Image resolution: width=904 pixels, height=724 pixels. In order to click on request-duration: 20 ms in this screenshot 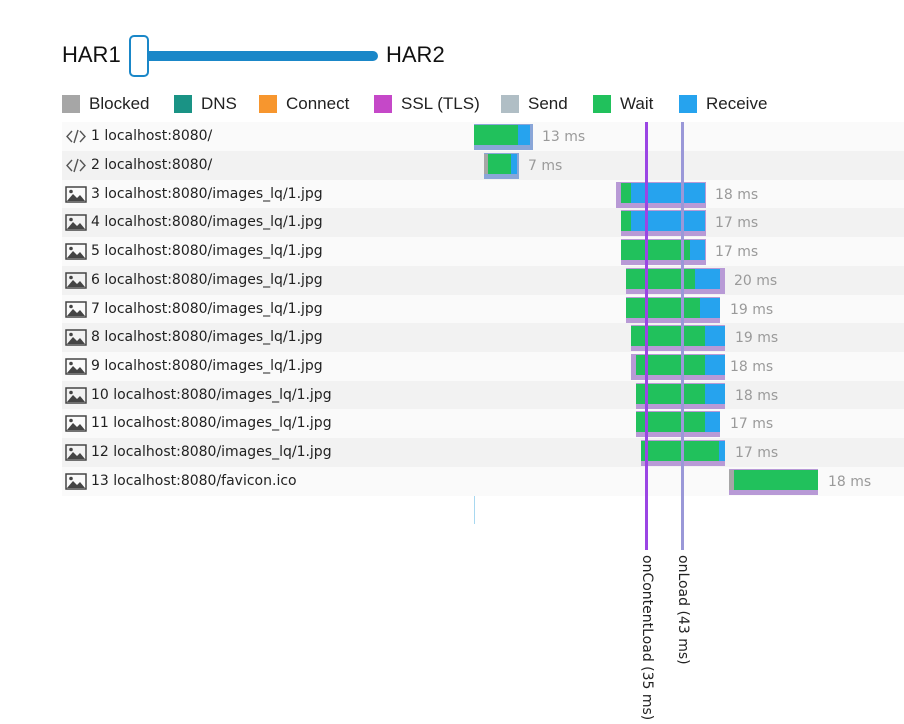, I will do `click(756, 281)`.